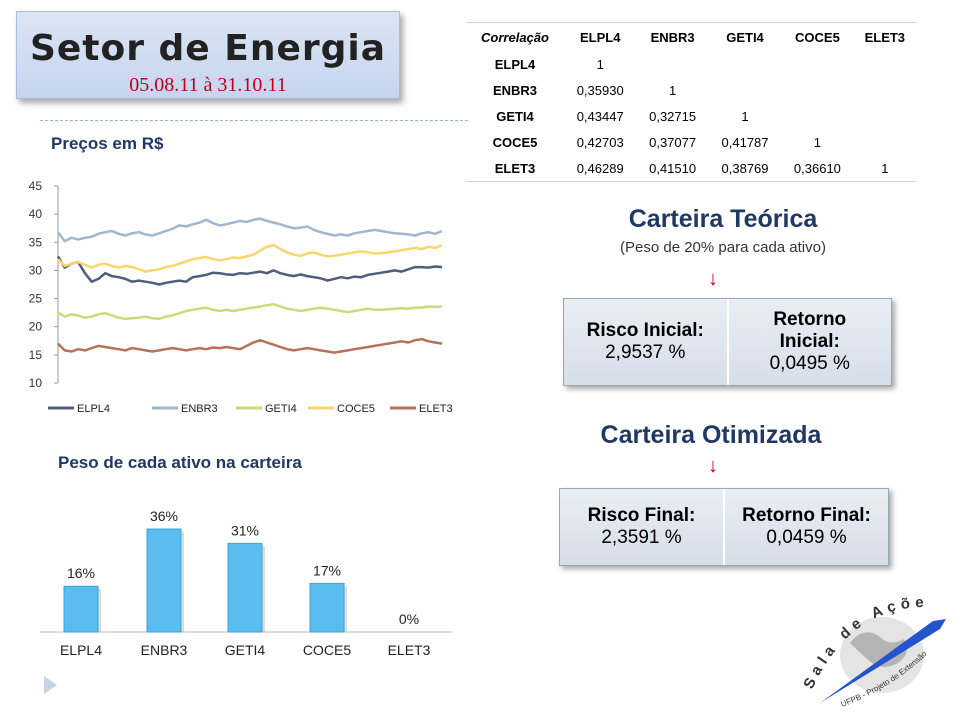 The image size is (960, 720). I want to click on correlation-cell: 0,43447, so click(600, 116).